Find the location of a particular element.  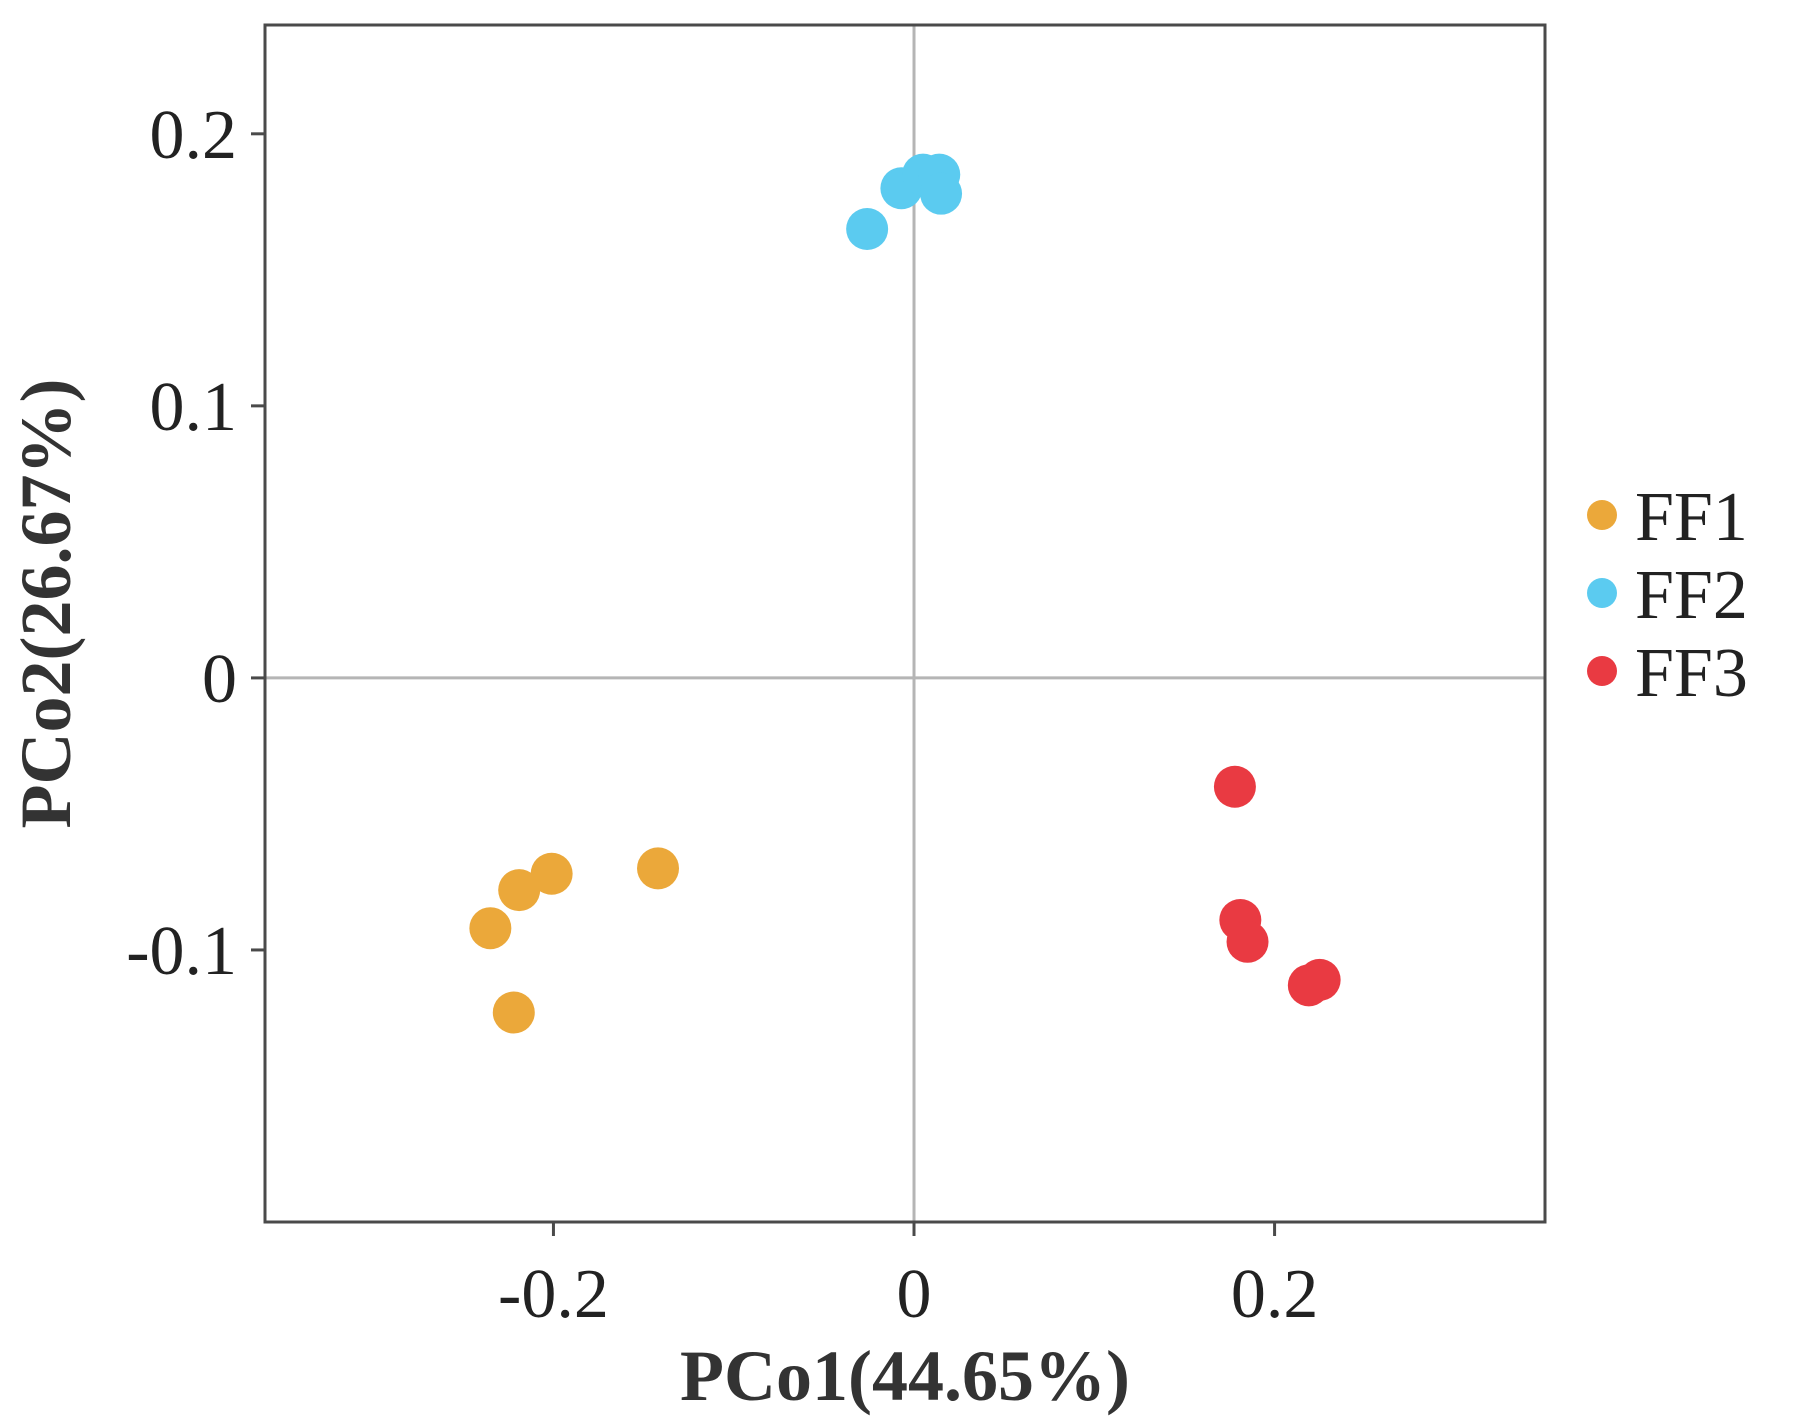

series-ff2 is located at coordinates (904, 202).